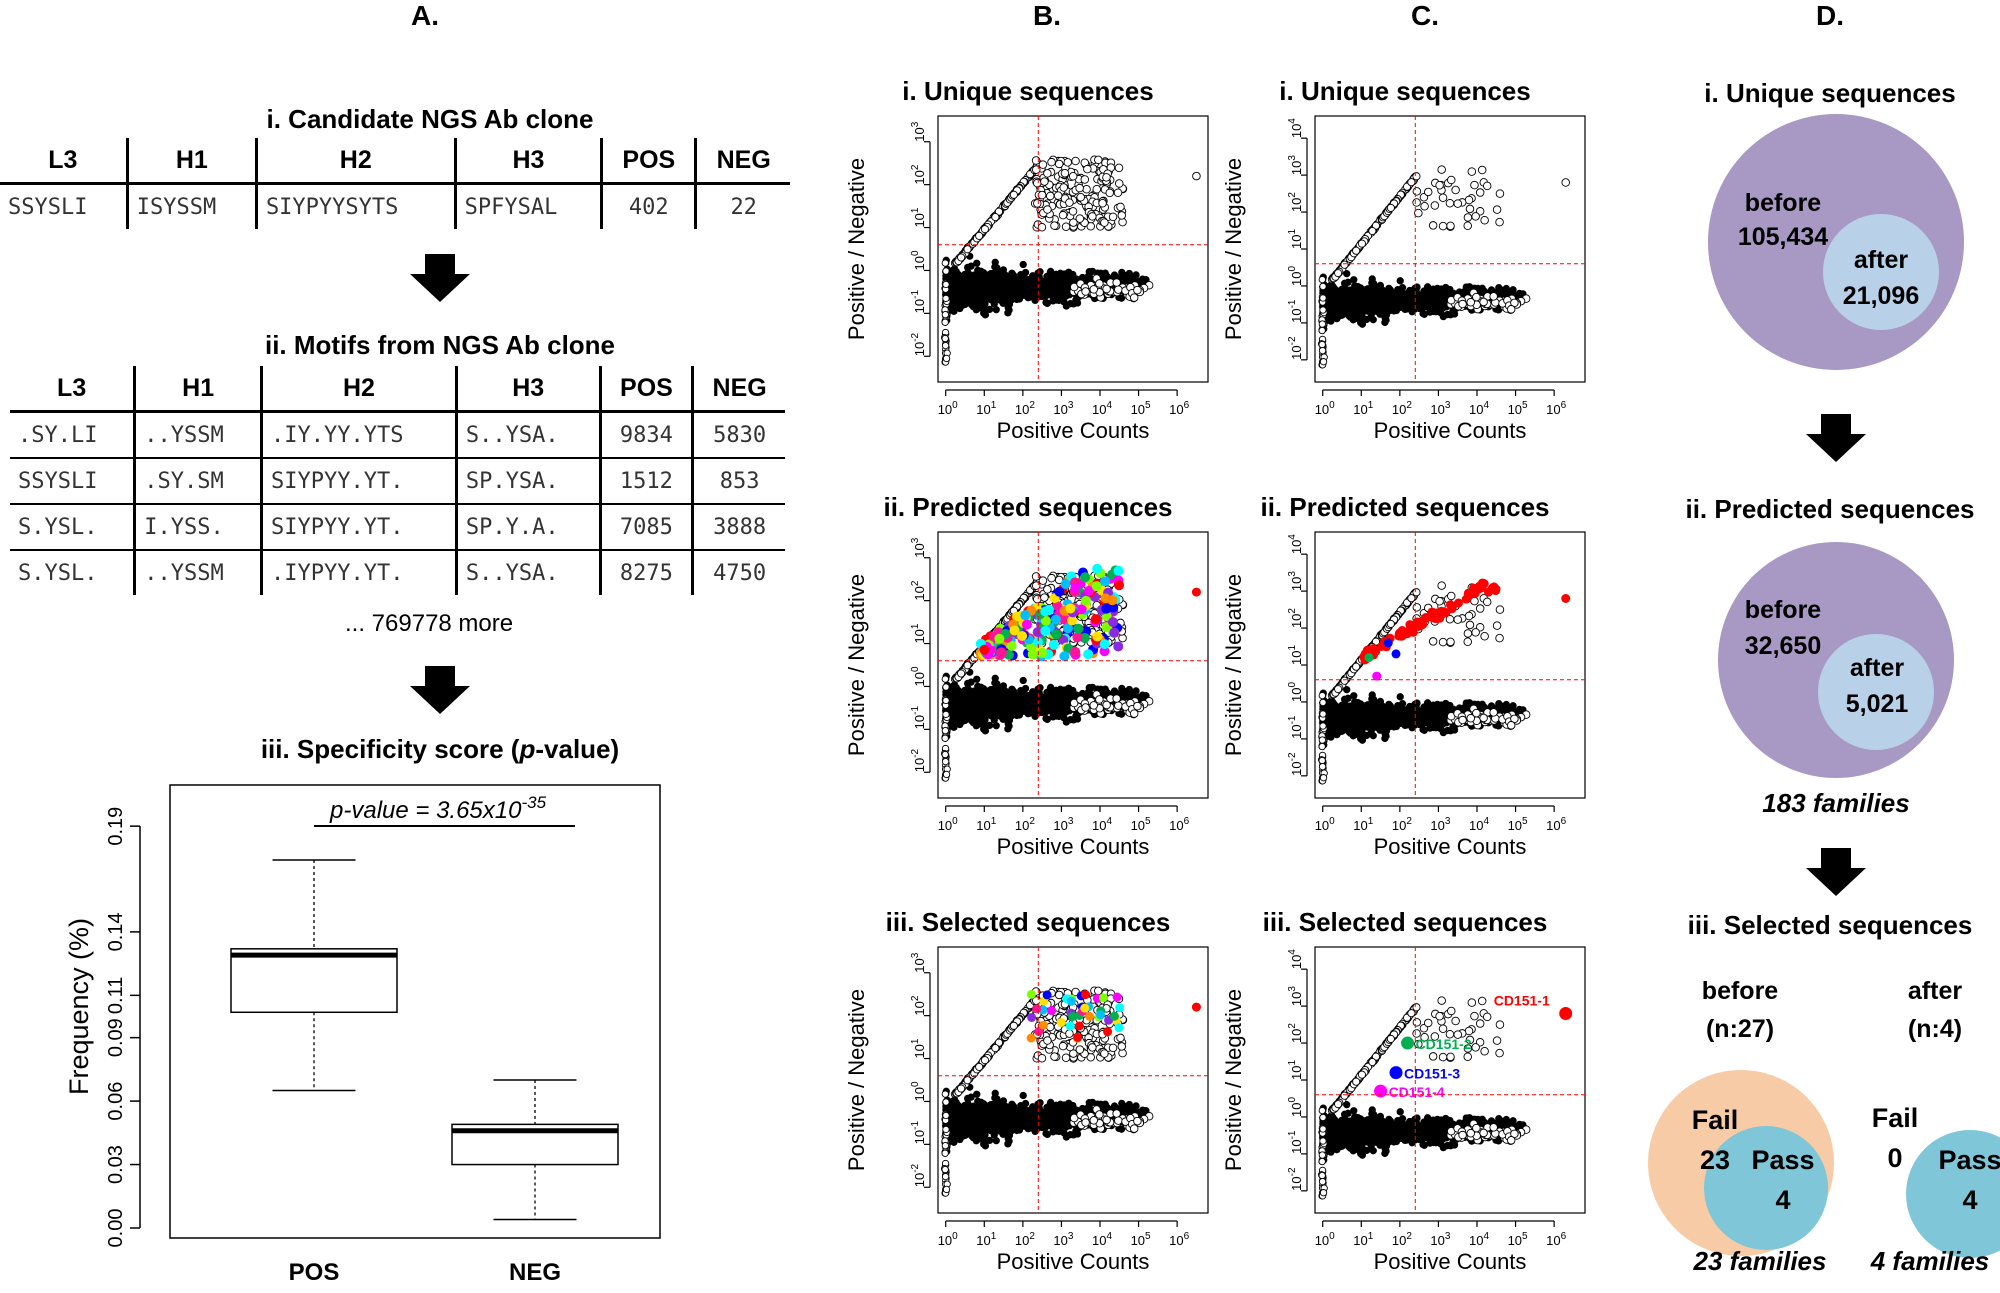 The image size is (2000, 1293). I want to click on plot-frame, so click(1450, 249).